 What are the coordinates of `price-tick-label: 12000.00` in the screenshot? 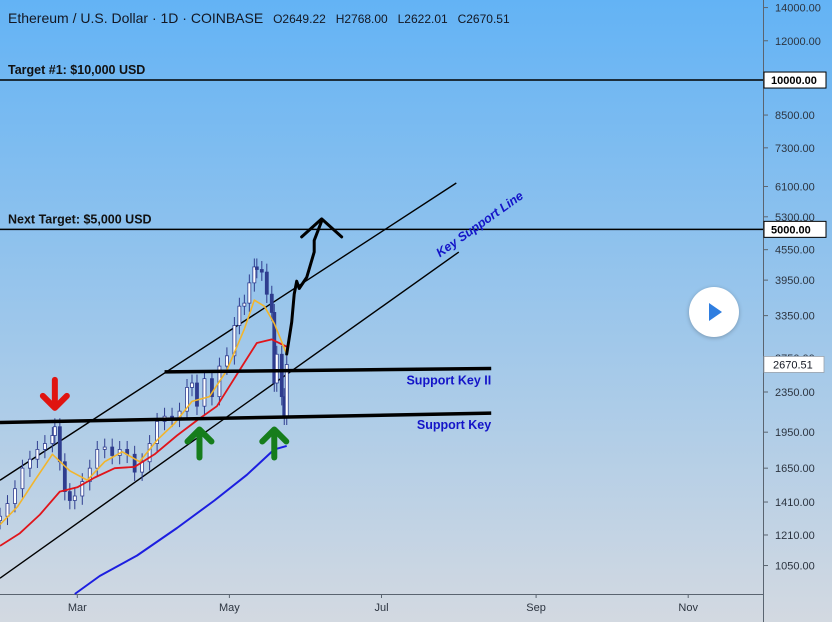 It's located at (798, 42).